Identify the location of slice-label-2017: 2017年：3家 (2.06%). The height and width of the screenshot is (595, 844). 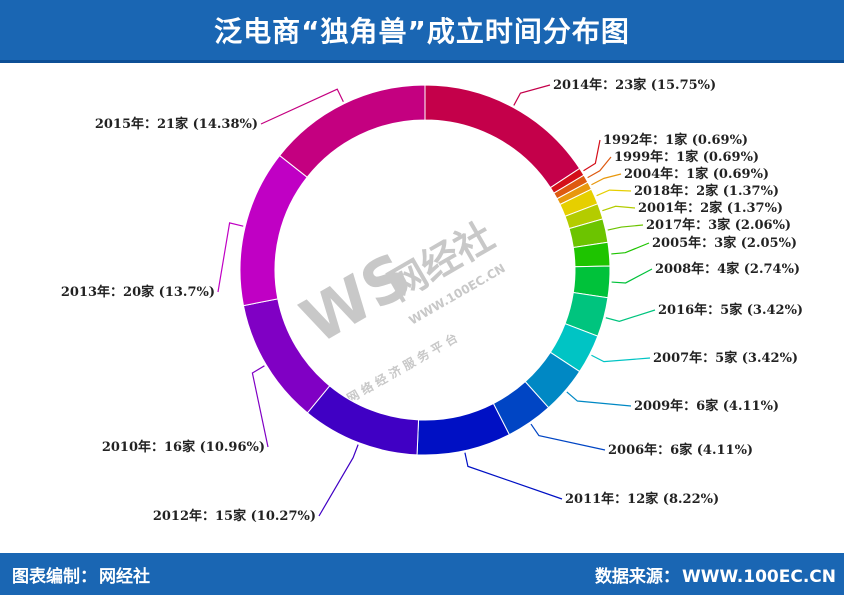
(718, 225).